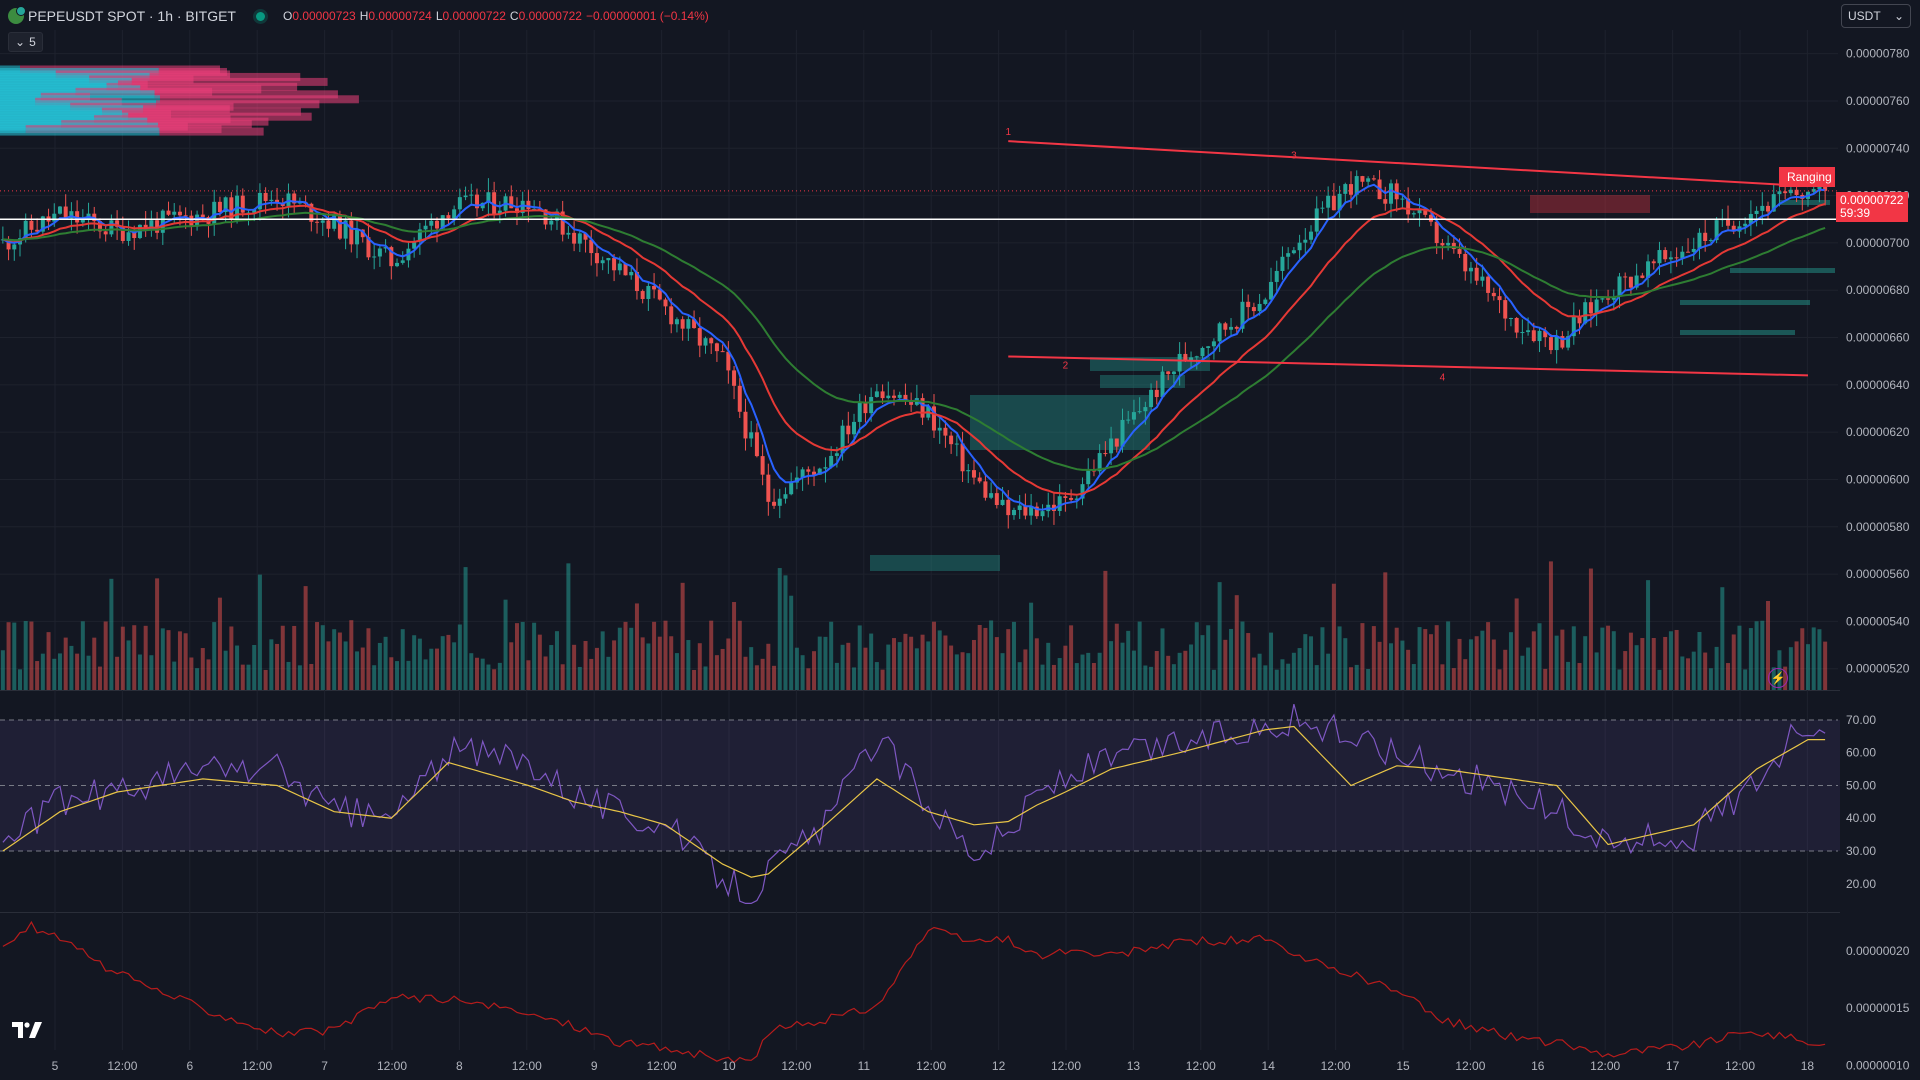 The height and width of the screenshot is (1080, 1920). Describe the element at coordinates (1861, 720) in the screenshot. I see `rsi-tick-label: 70.00` at that location.